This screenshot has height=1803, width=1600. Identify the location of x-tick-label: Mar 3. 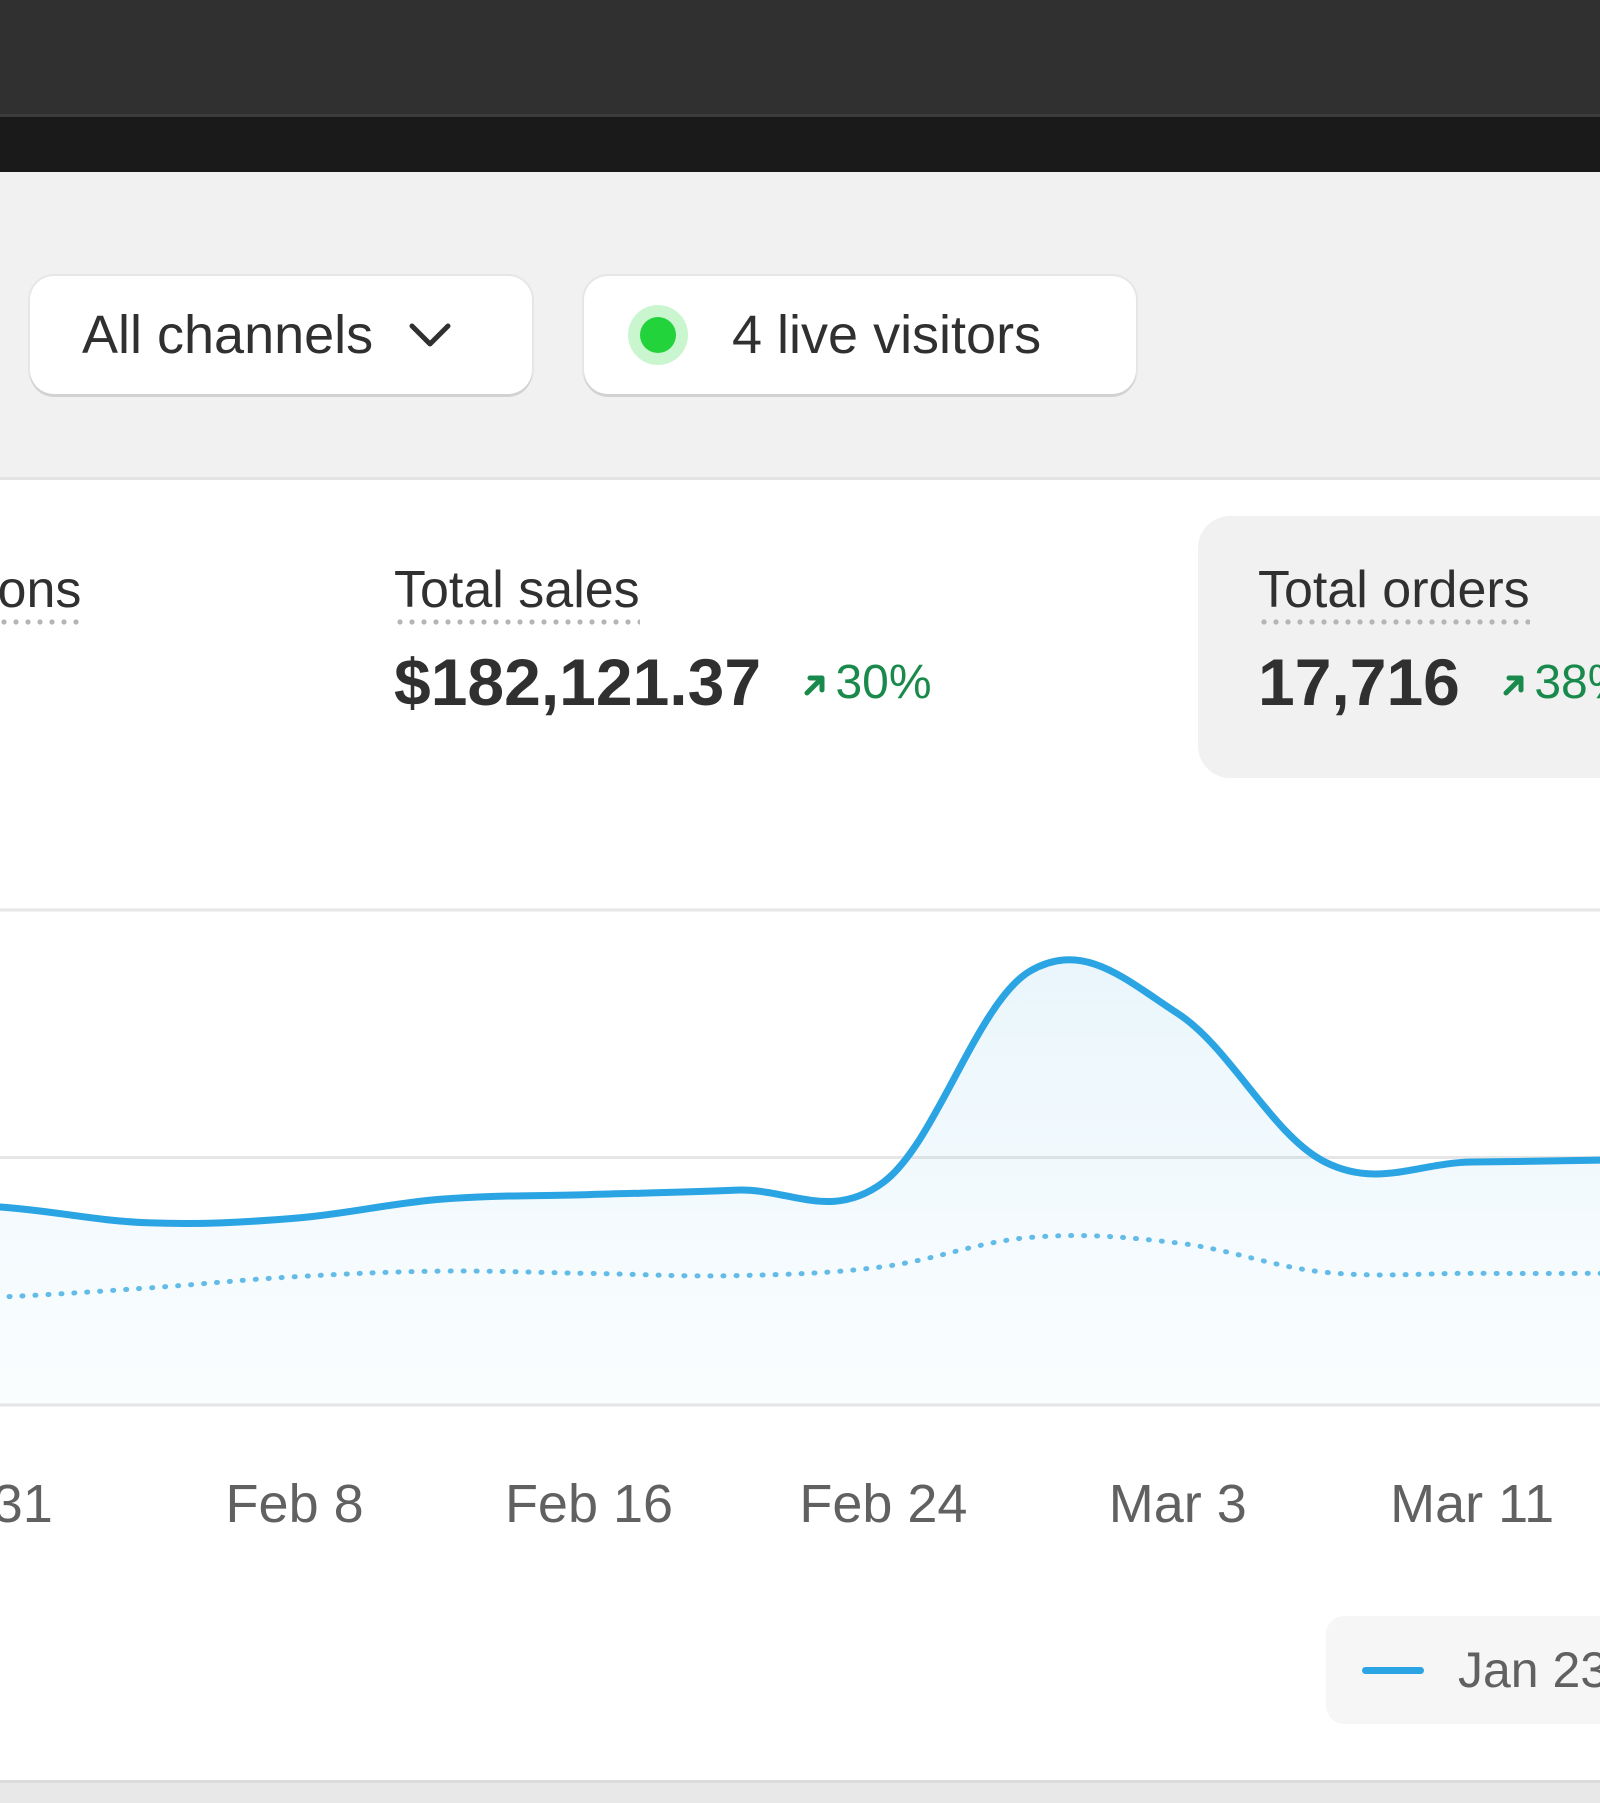
(1178, 1504).